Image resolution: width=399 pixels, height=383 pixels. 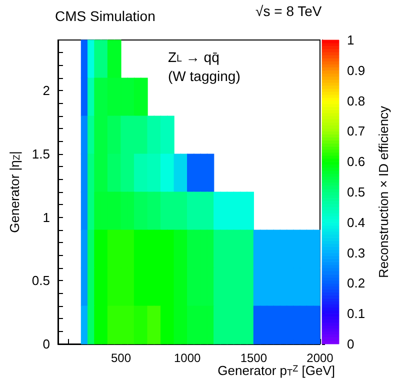 What do you see at coordinates (204, 76) in the screenshot?
I see `annotation: (W tagging)` at bounding box center [204, 76].